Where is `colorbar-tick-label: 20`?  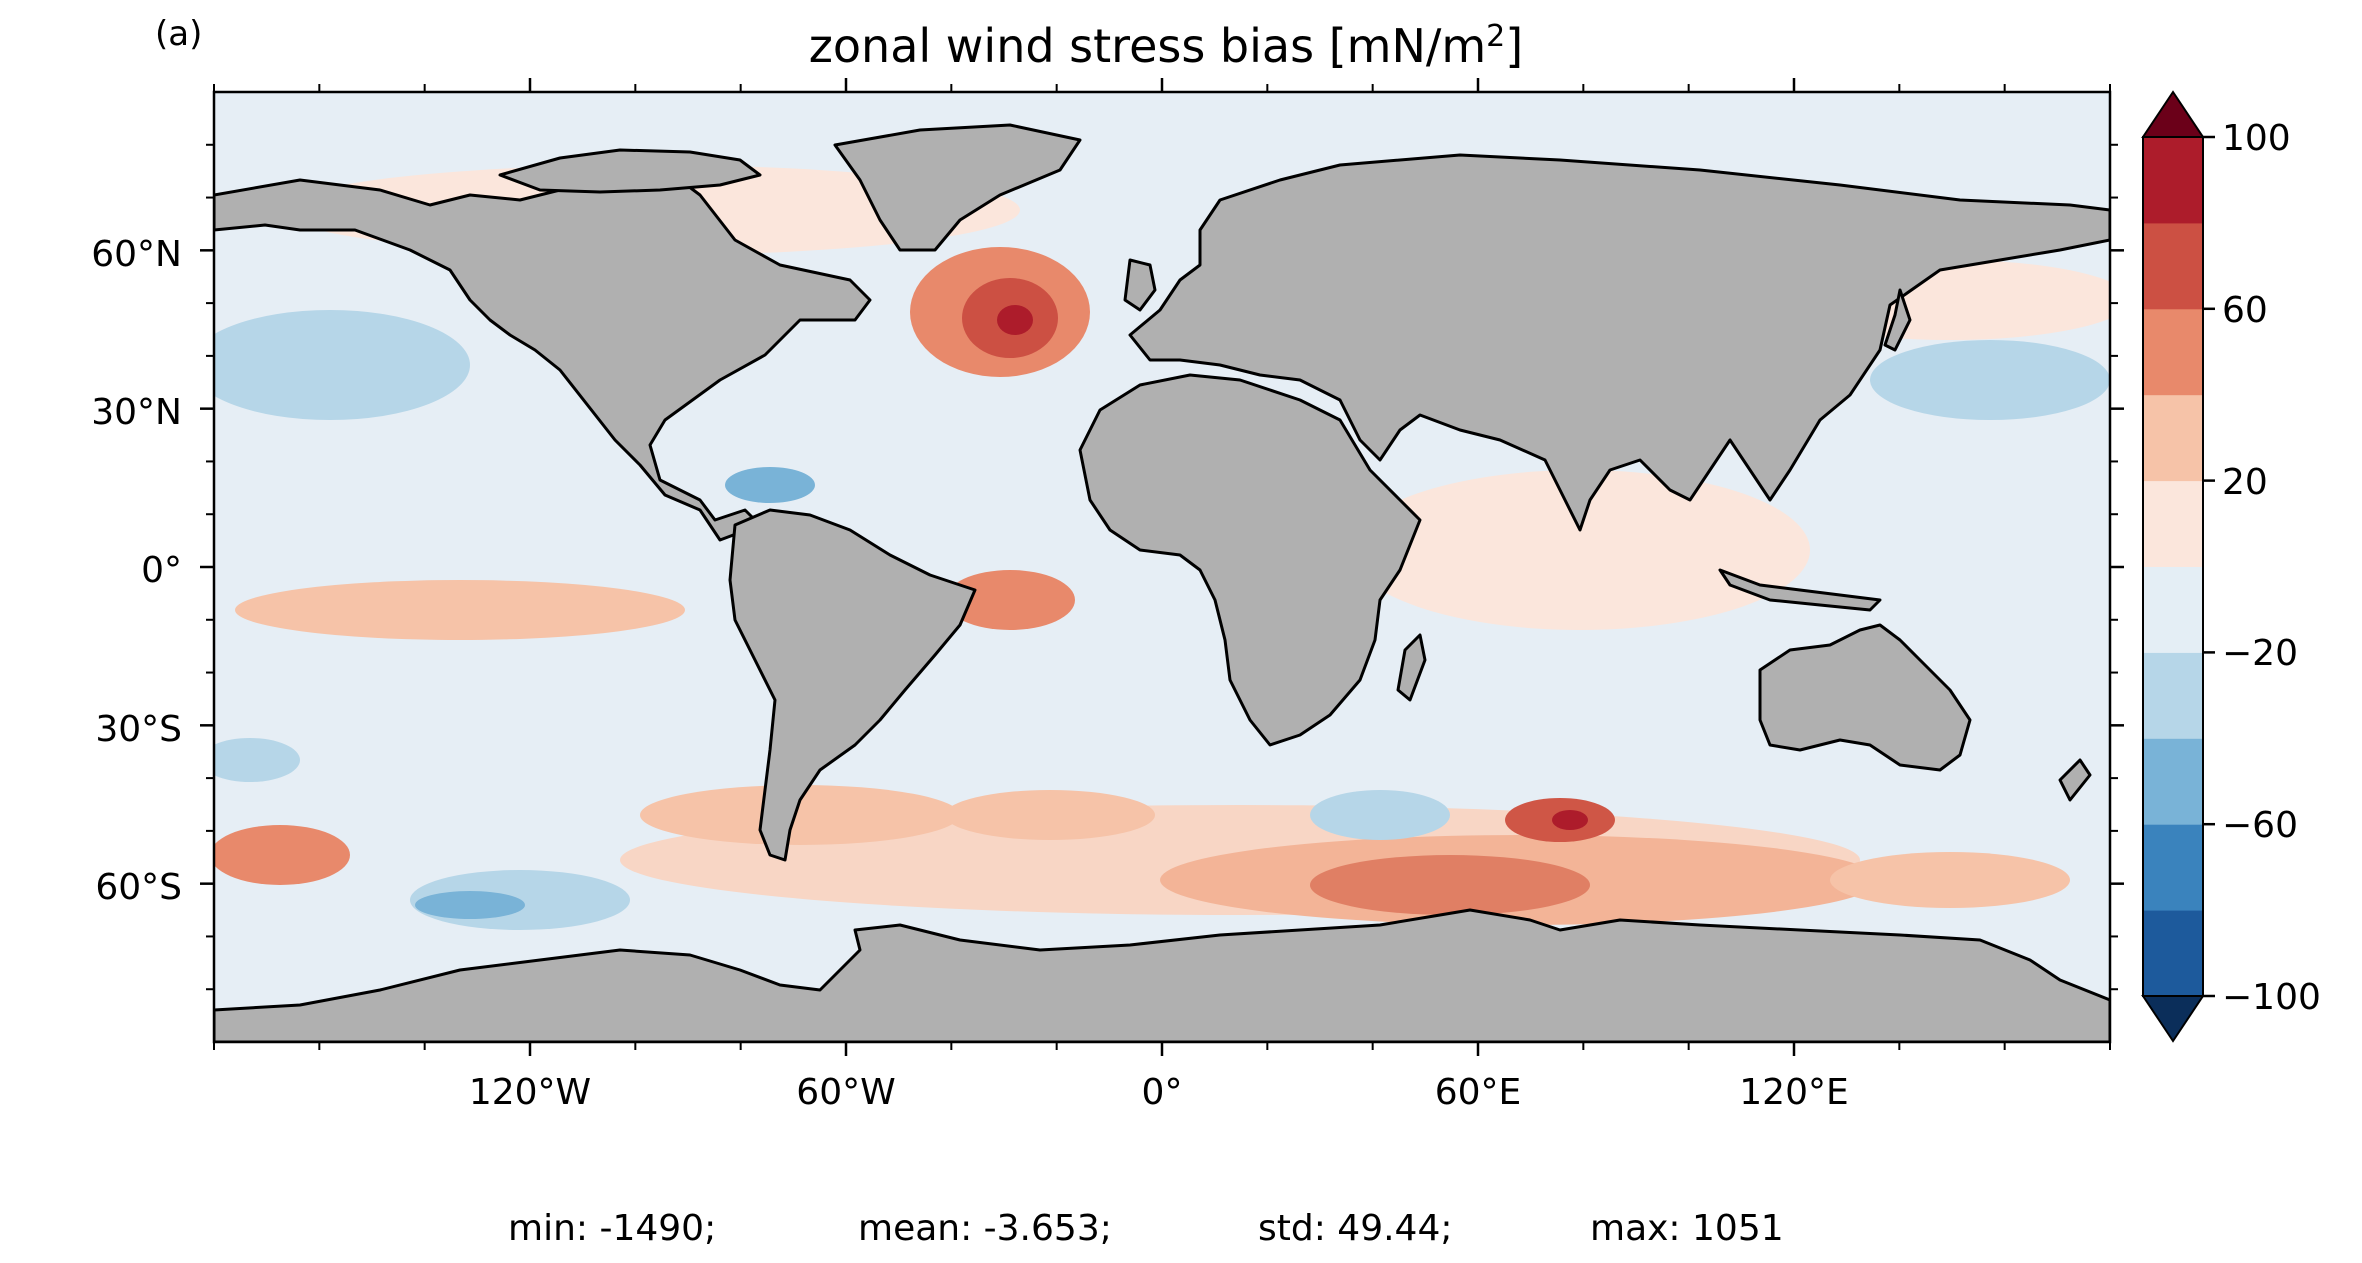
colorbar-tick-label: 20 is located at coordinates (2245, 482).